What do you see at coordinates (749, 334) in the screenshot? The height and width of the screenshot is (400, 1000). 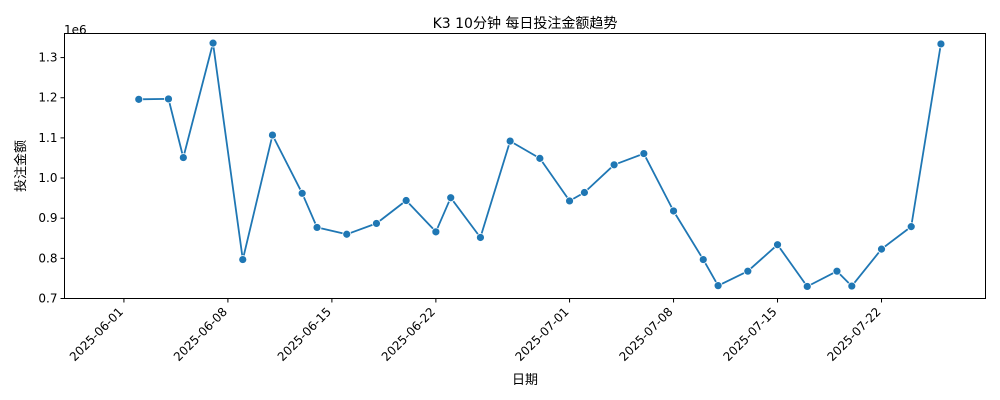 I see `x-tick-label: 2025-07-15` at bounding box center [749, 334].